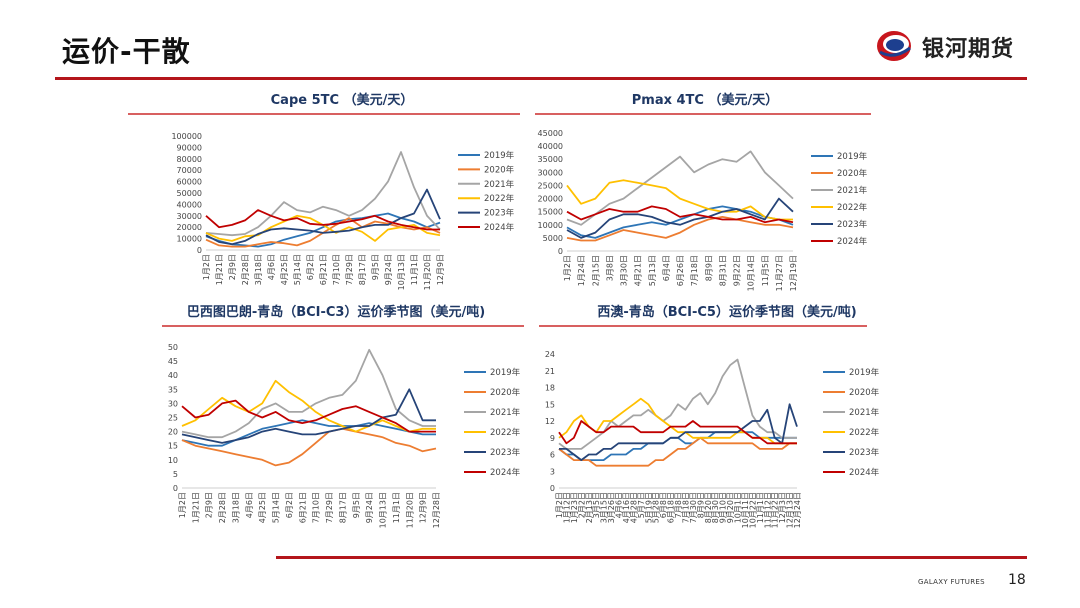 This screenshot has height=608, width=1080. Describe the element at coordinates (219, 269) in the screenshot. I see `x-tick-label: 1月21日` at that location.